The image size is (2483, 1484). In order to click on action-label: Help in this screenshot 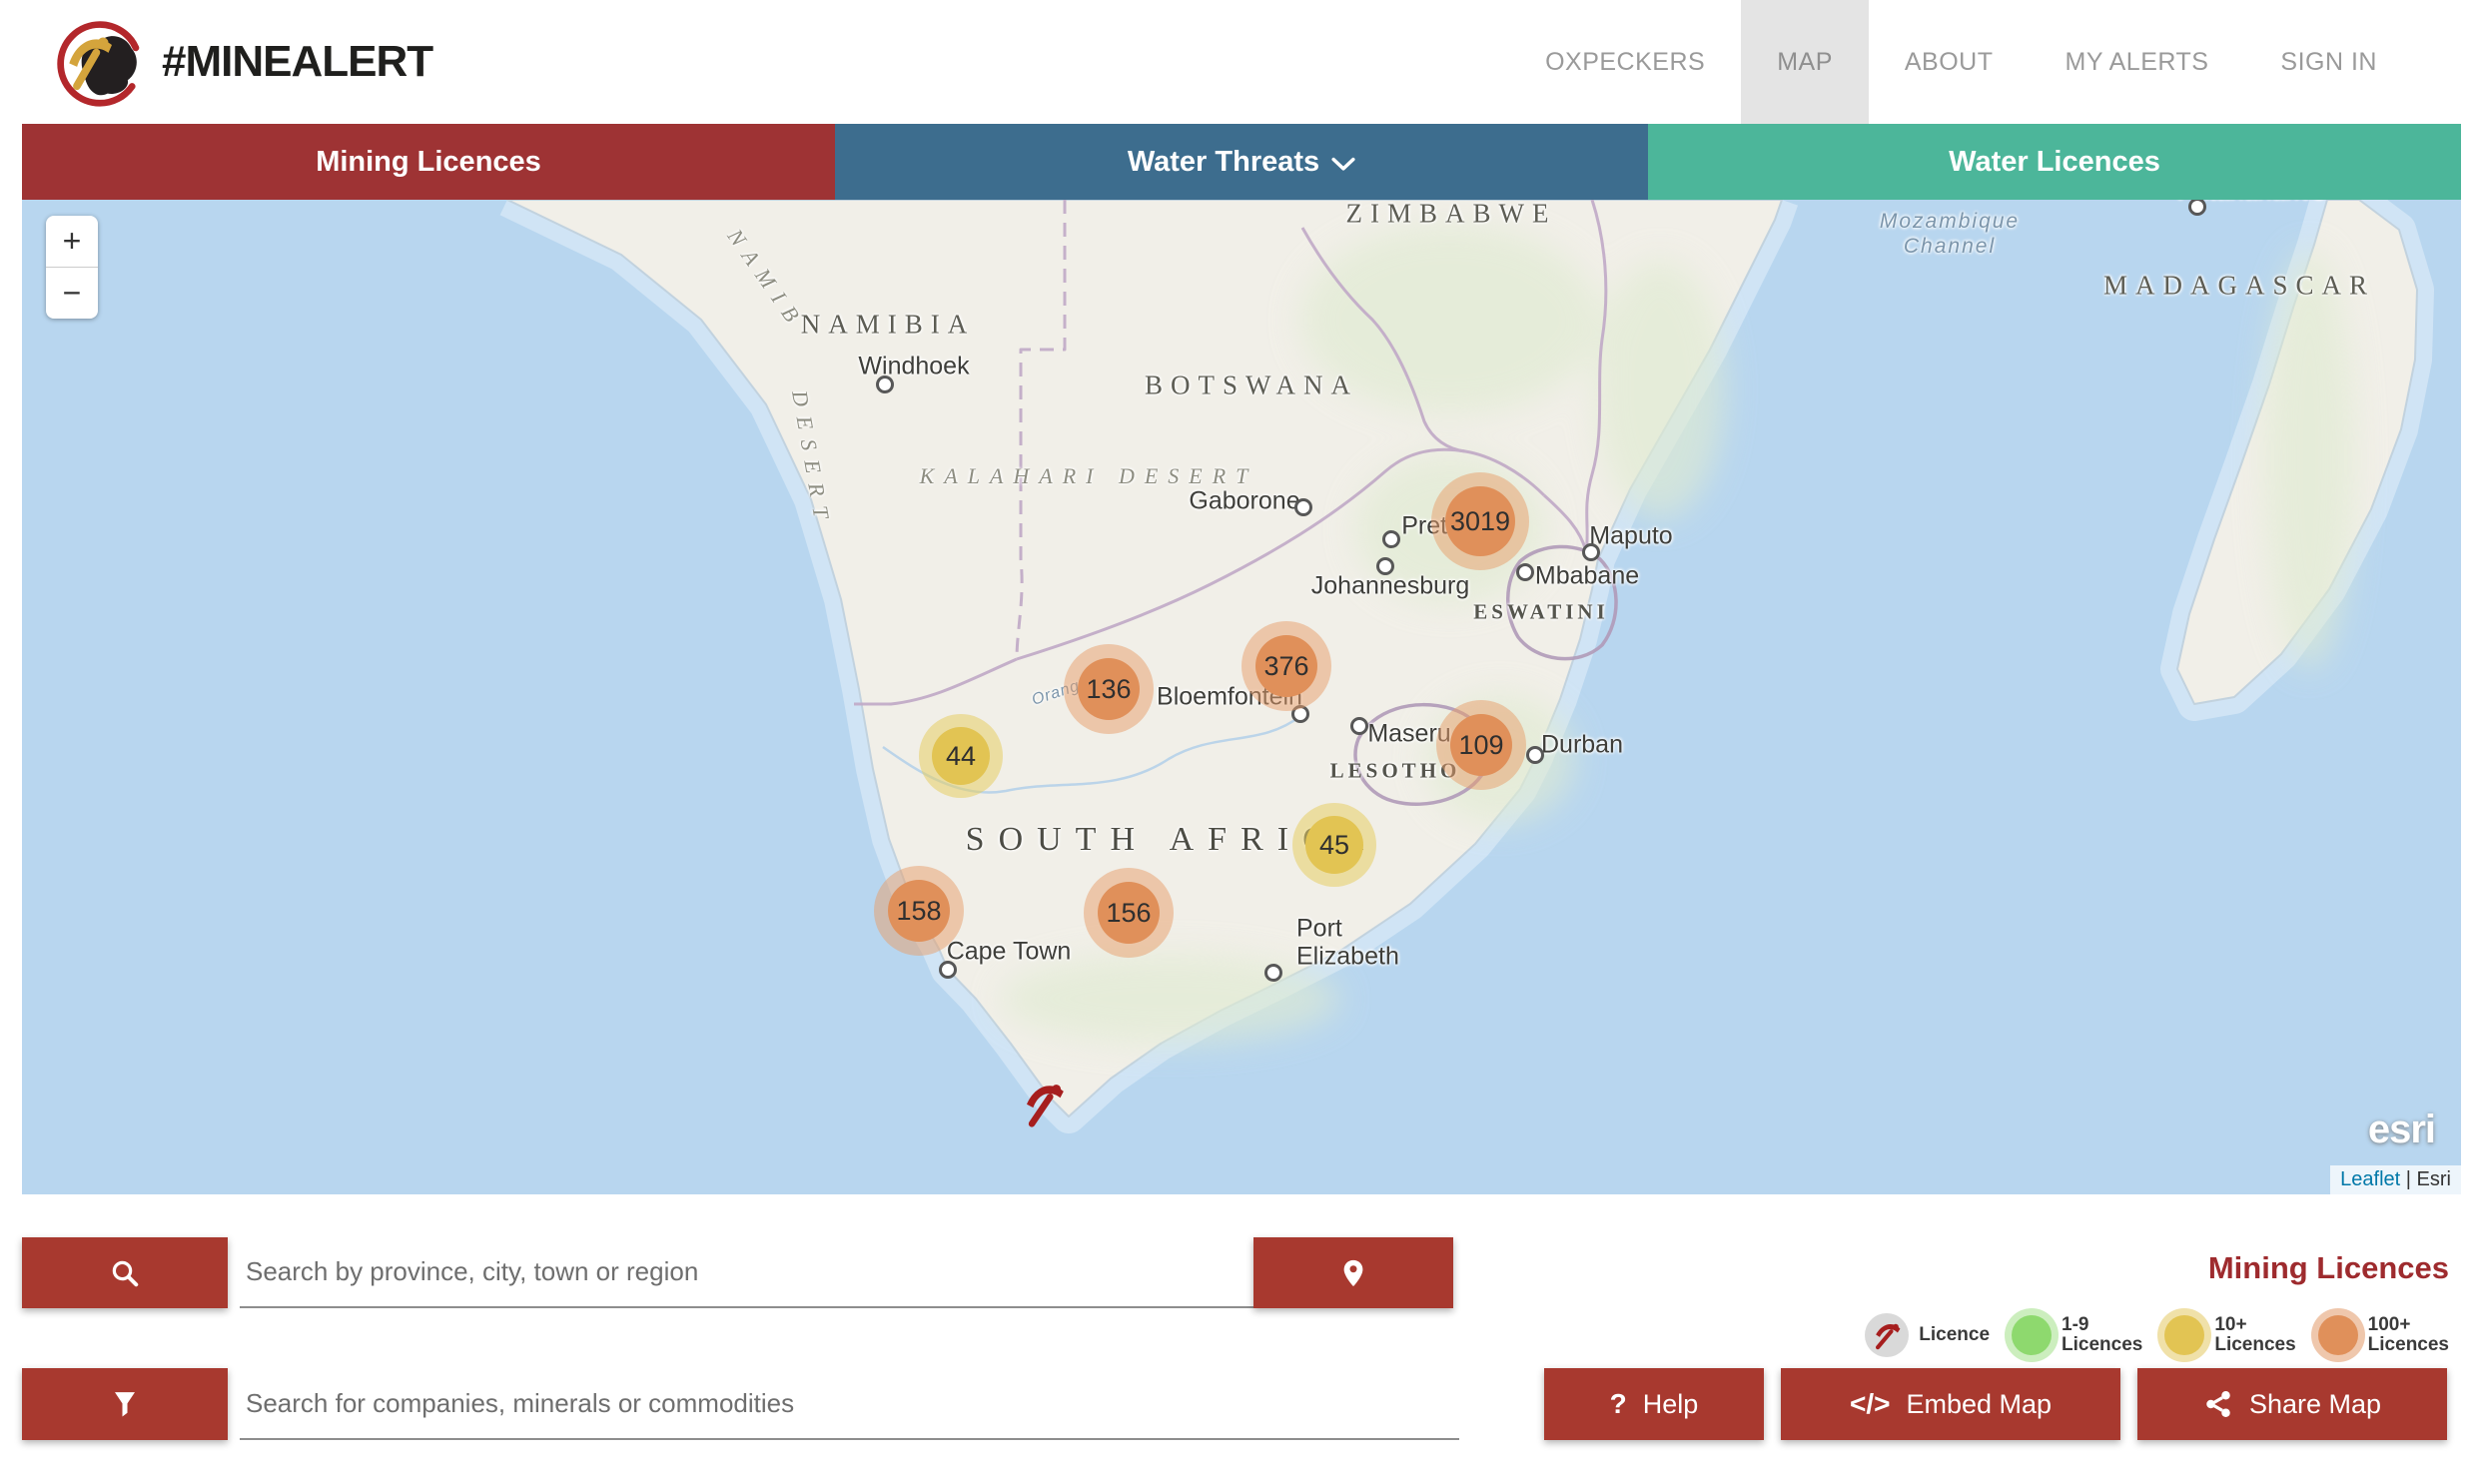, I will do `click(1670, 1404)`.